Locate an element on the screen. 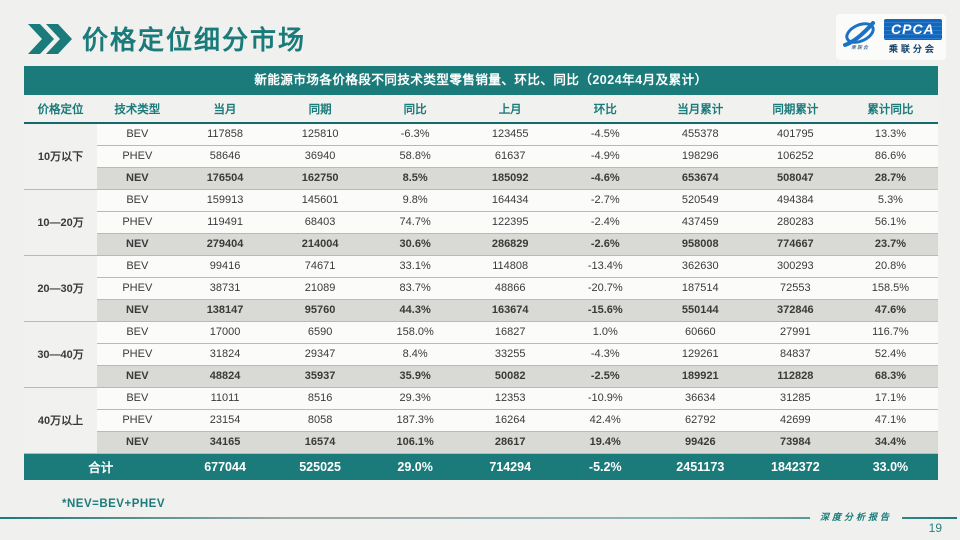 The height and width of the screenshot is (540, 960). logo-name: 乘联分会 is located at coordinates (912, 48).